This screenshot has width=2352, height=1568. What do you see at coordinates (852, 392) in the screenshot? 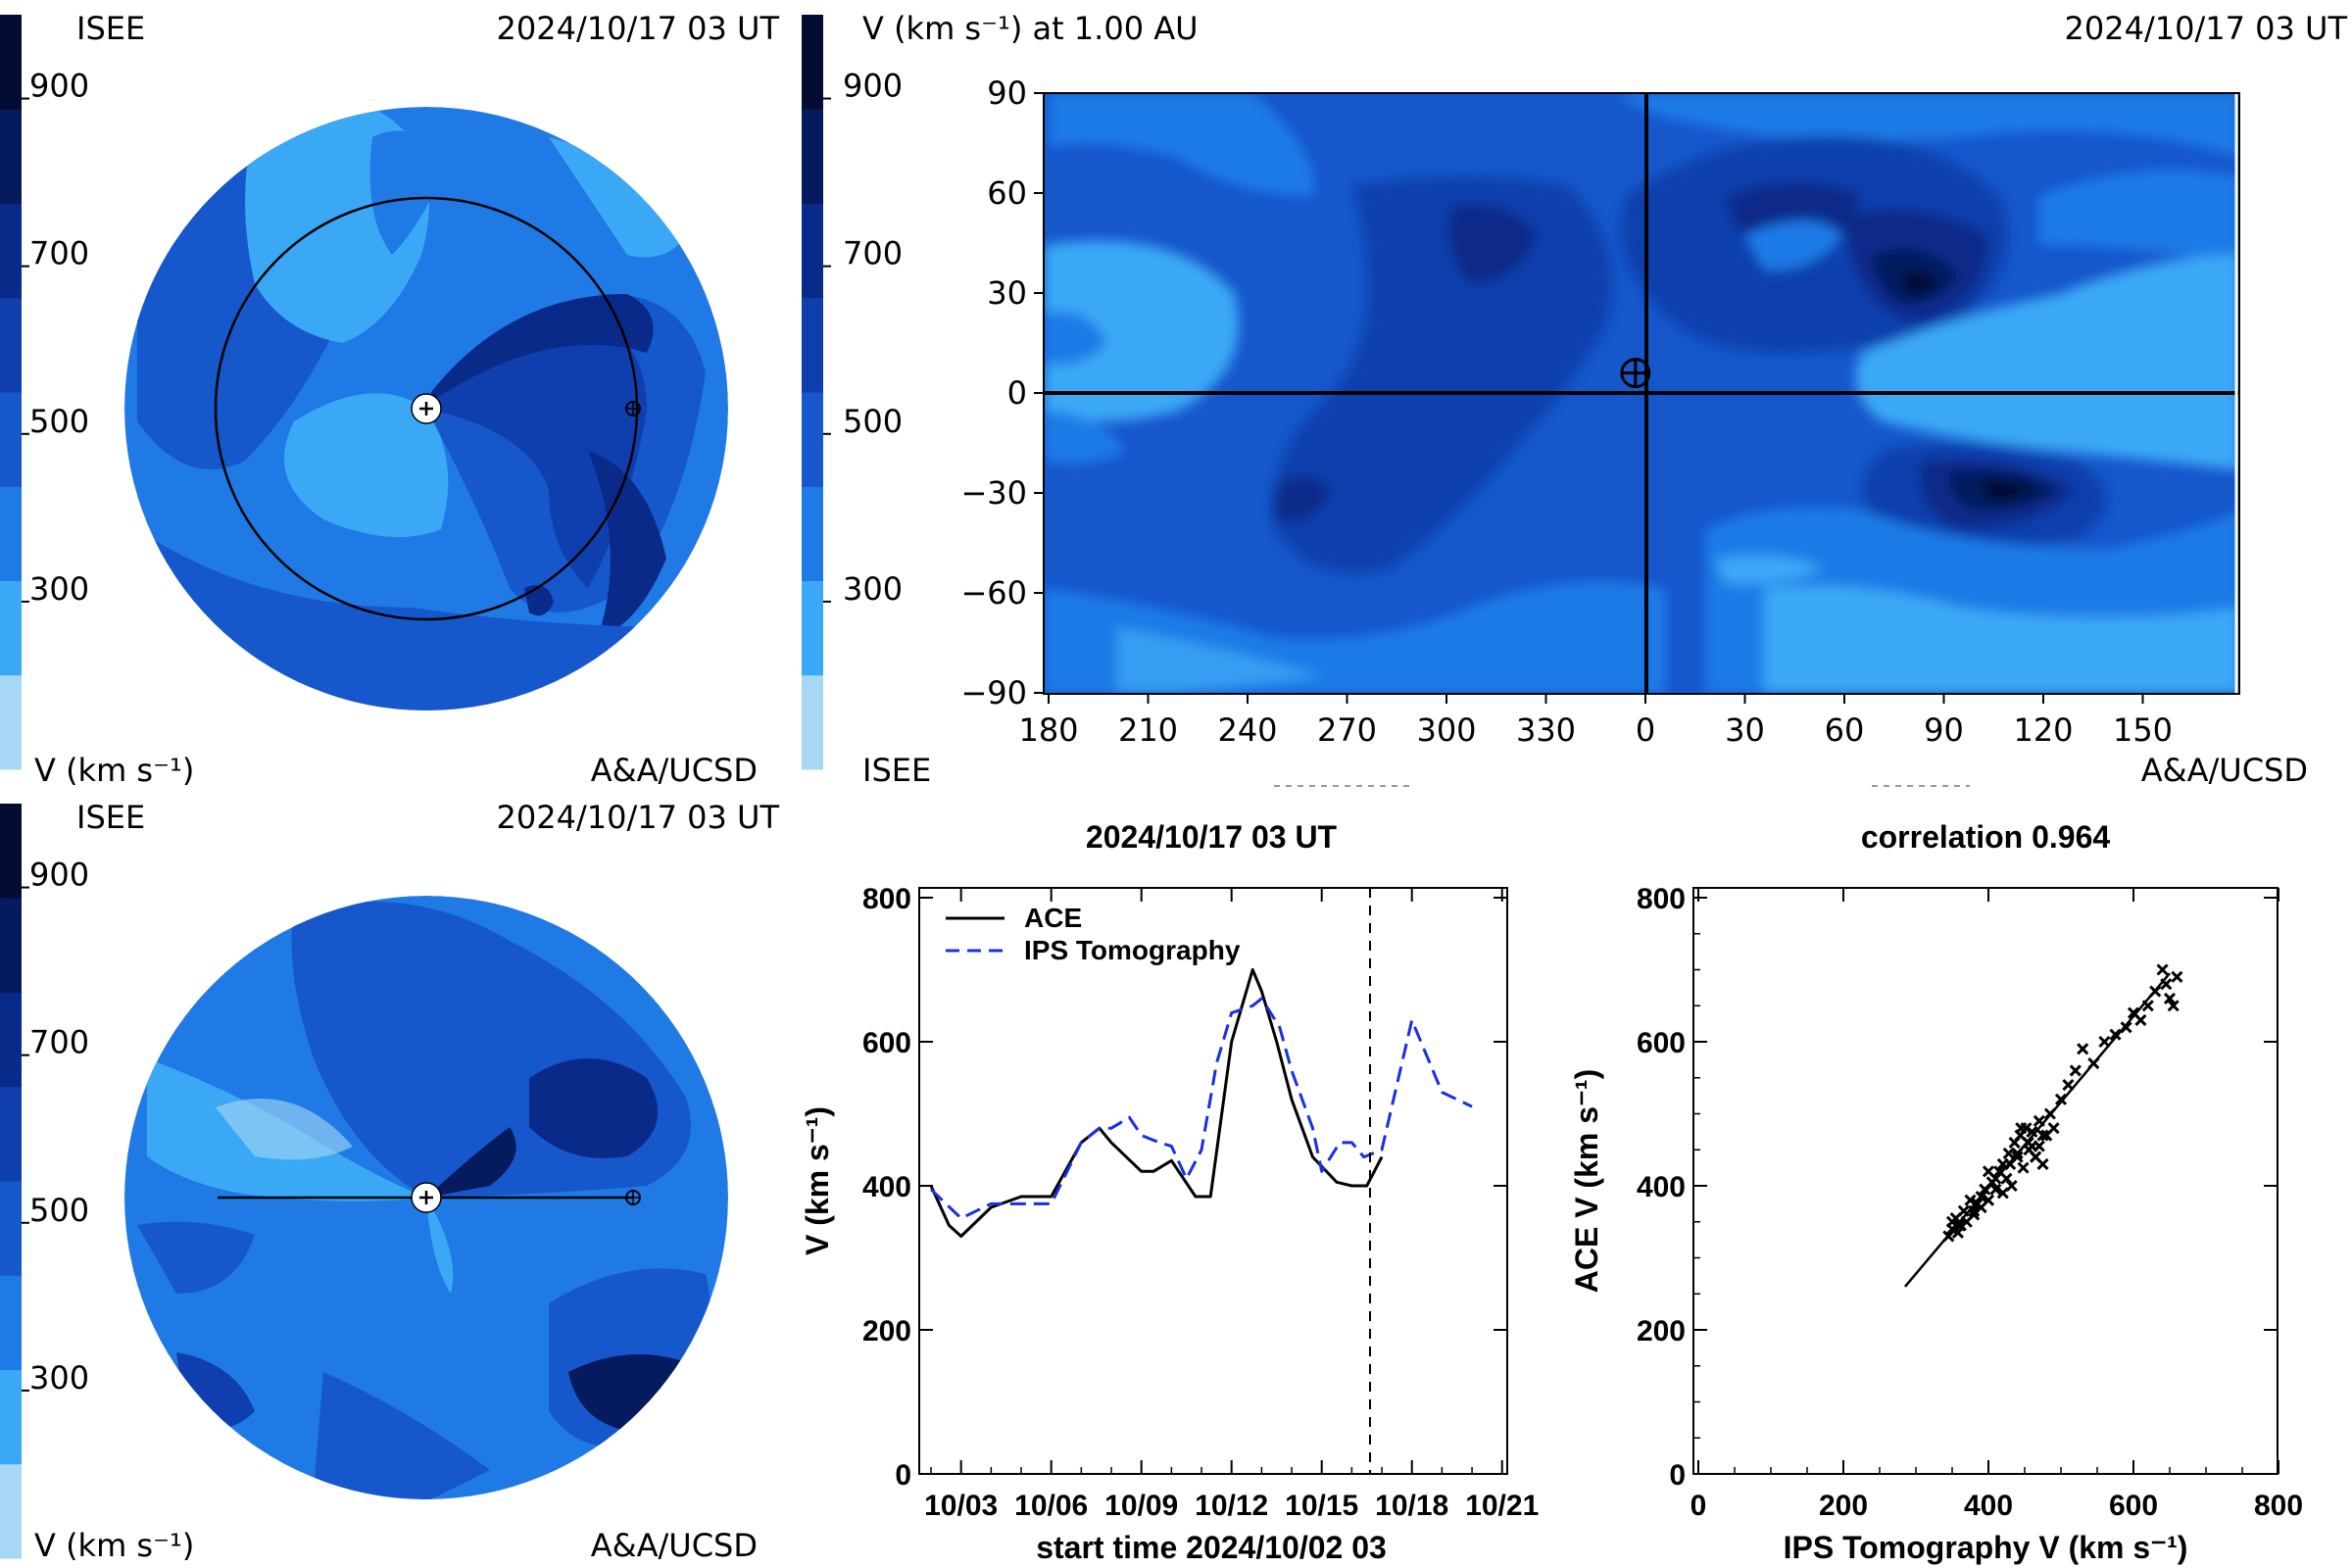
I see `colorbar-heatmap: 300 500 700 900` at bounding box center [852, 392].